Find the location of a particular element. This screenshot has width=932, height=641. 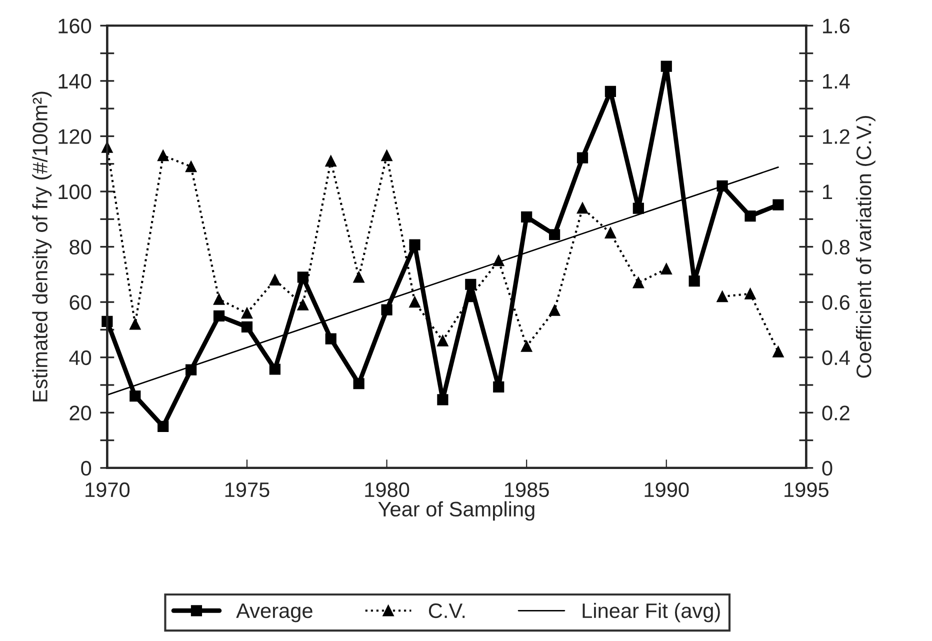

y2-tick-label: 1.4 is located at coordinates (836, 81).